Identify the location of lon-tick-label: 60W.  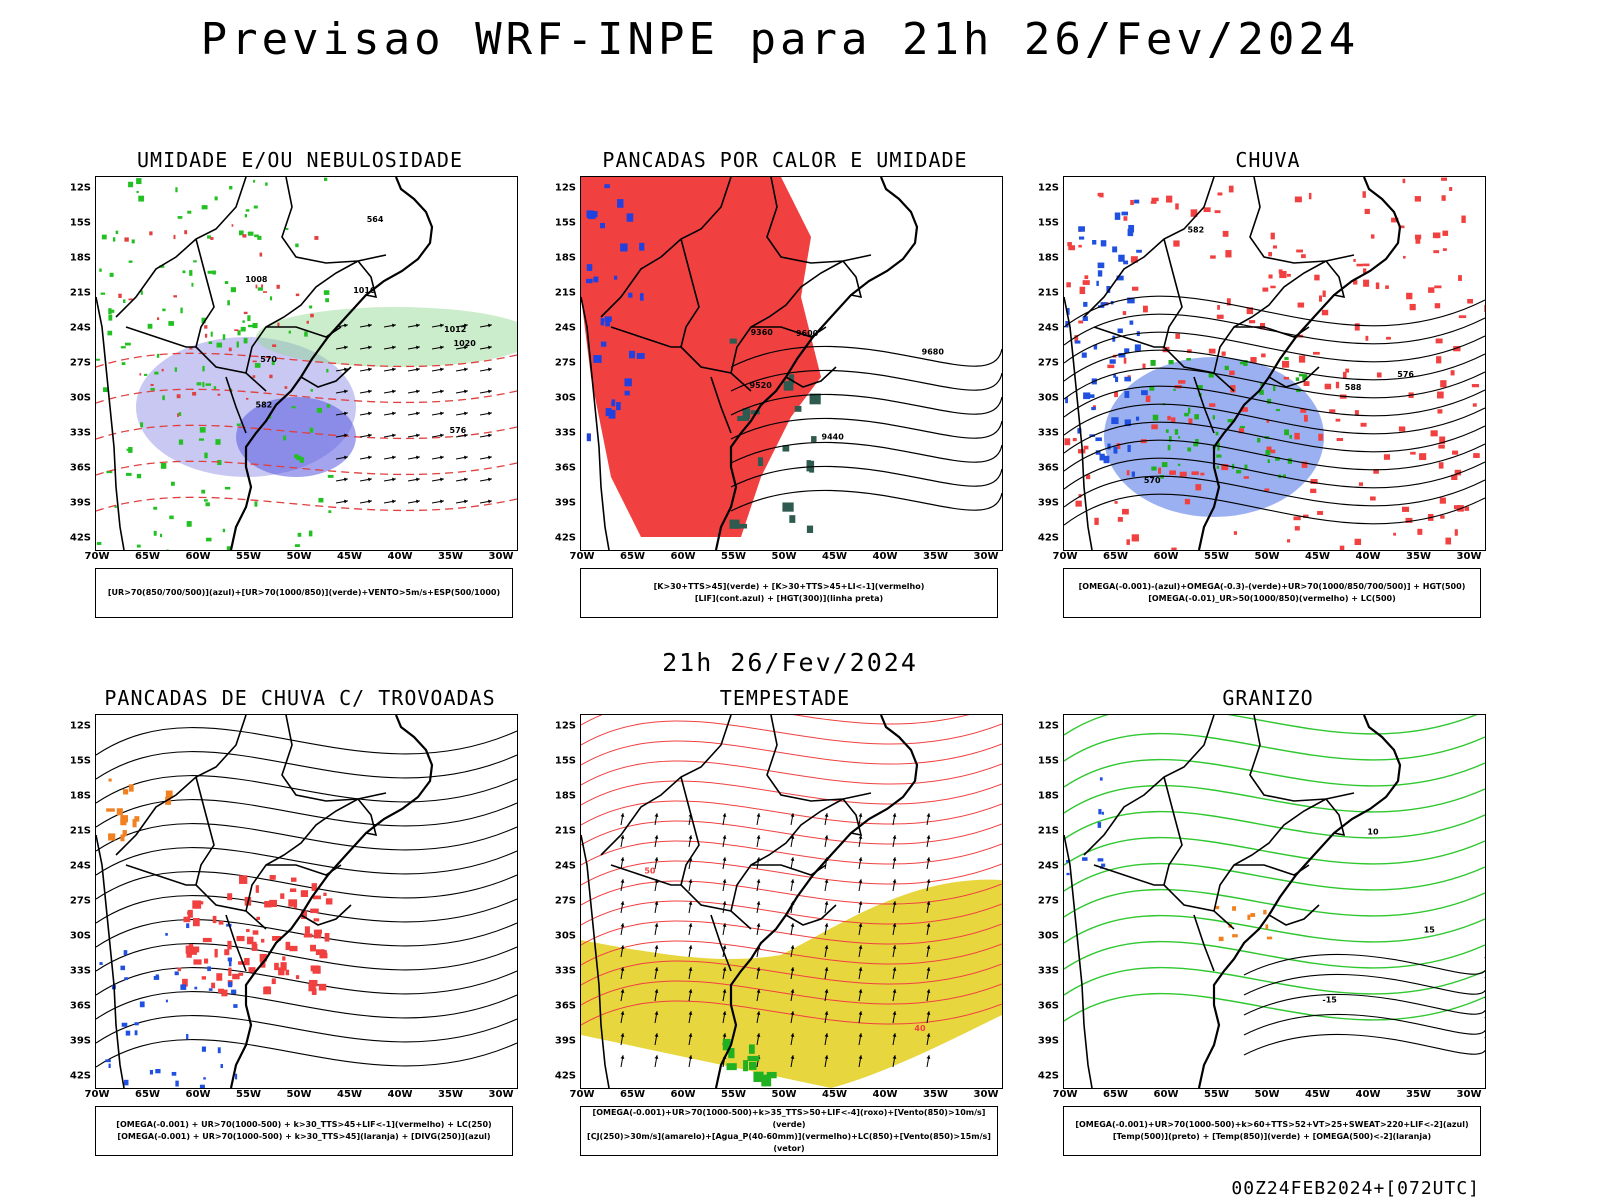
(1166, 1094).